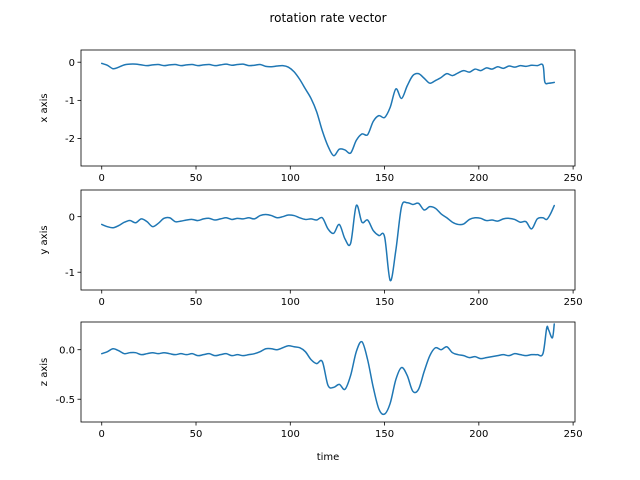 The width and height of the screenshot is (640, 480). Describe the element at coordinates (70, 139) in the screenshot. I see `y-tick-label: -2` at that location.